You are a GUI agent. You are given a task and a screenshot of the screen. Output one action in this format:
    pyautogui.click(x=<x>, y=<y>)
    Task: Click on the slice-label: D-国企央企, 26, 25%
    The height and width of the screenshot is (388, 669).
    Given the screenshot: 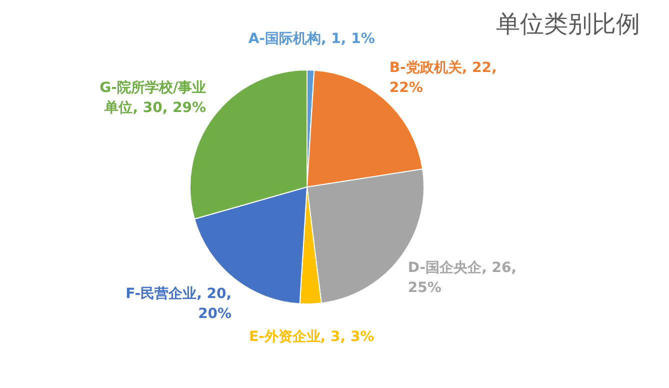 What is the action you would take?
    pyautogui.click(x=462, y=278)
    